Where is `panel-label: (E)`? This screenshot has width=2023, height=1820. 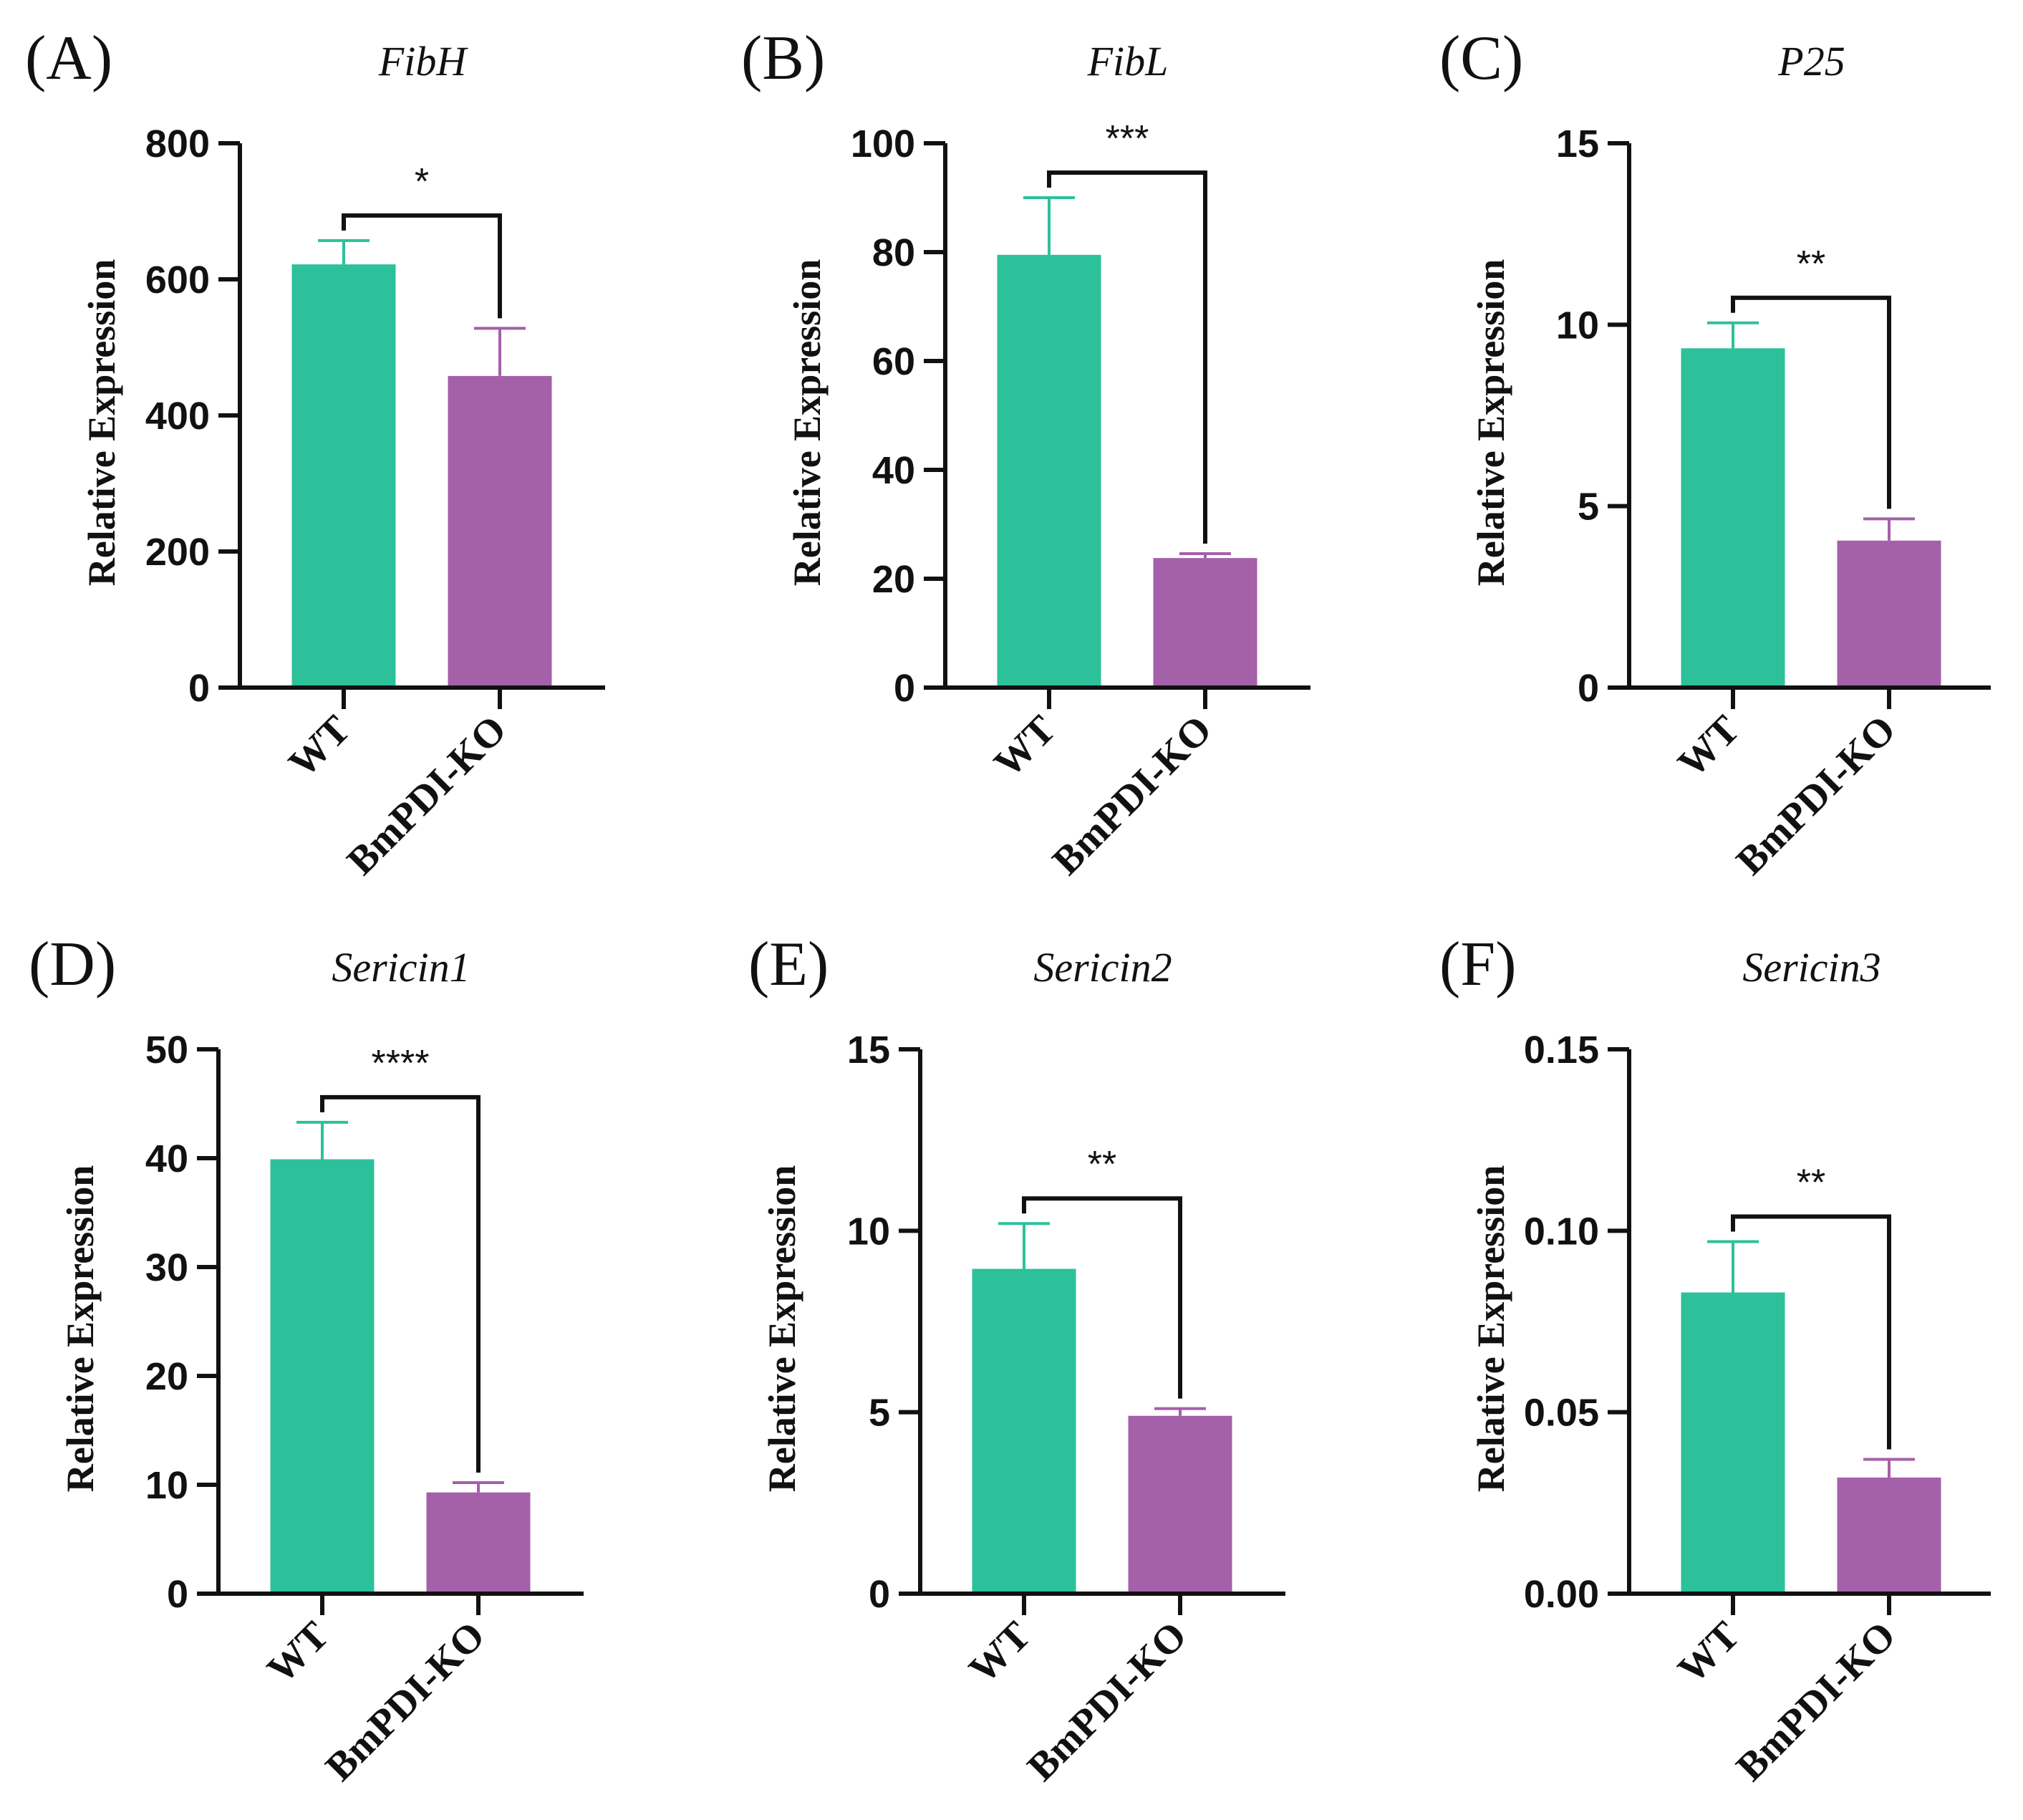 panel-label: (E) is located at coordinates (788, 964).